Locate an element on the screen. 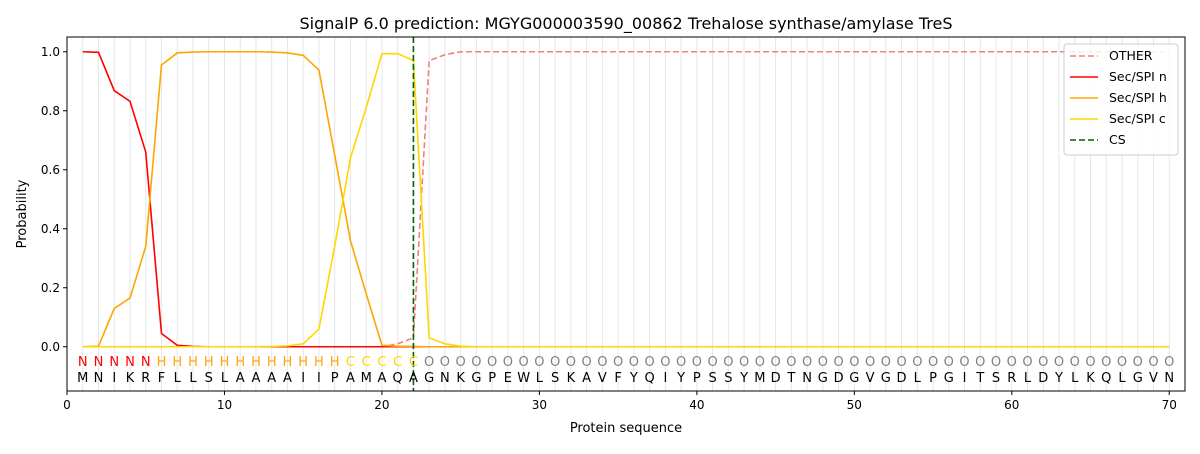  y-tick-label: 0.0 is located at coordinates (50, 347).